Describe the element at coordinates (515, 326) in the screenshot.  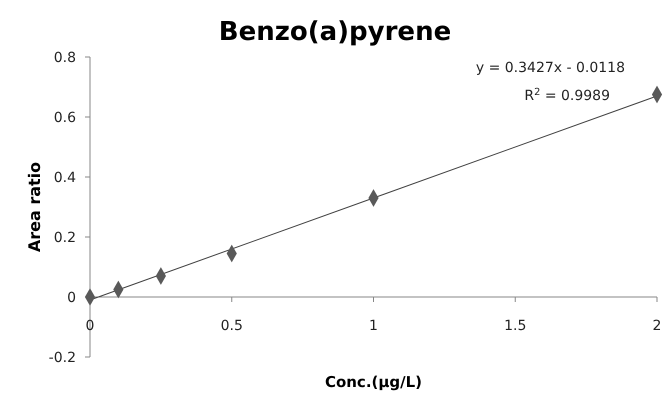
I see `x-tick-label: 1.5` at that location.